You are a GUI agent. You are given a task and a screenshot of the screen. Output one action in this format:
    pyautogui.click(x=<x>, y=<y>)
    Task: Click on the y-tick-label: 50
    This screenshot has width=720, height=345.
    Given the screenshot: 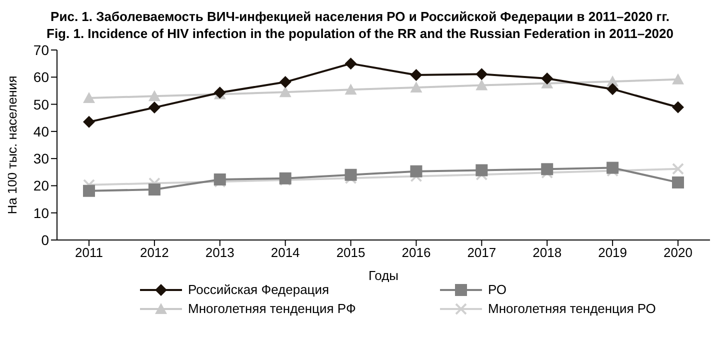 What is the action you would take?
    pyautogui.click(x=41, y=104)
    